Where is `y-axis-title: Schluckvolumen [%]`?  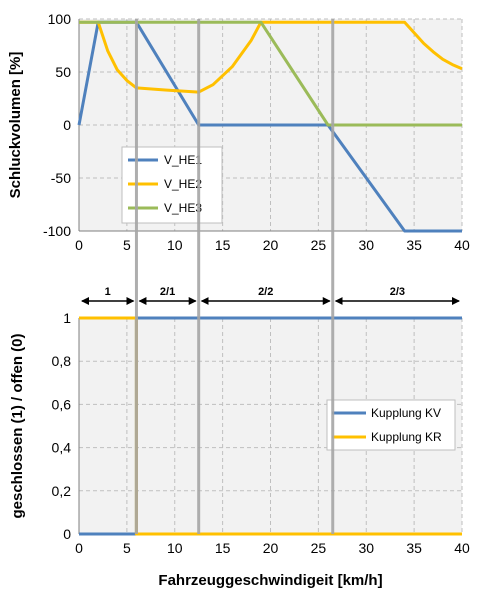 y-axis-title: Schluckvolumen [%] is located at coordinates (15, 125).